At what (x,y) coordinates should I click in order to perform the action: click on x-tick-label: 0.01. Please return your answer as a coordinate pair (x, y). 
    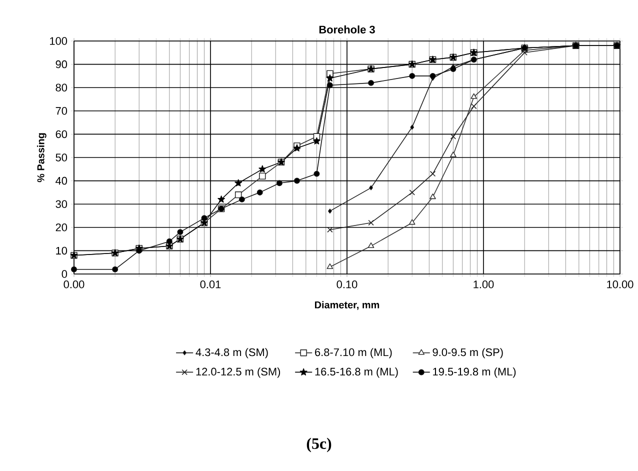
    Looking at the image, I should click on (210, 284).